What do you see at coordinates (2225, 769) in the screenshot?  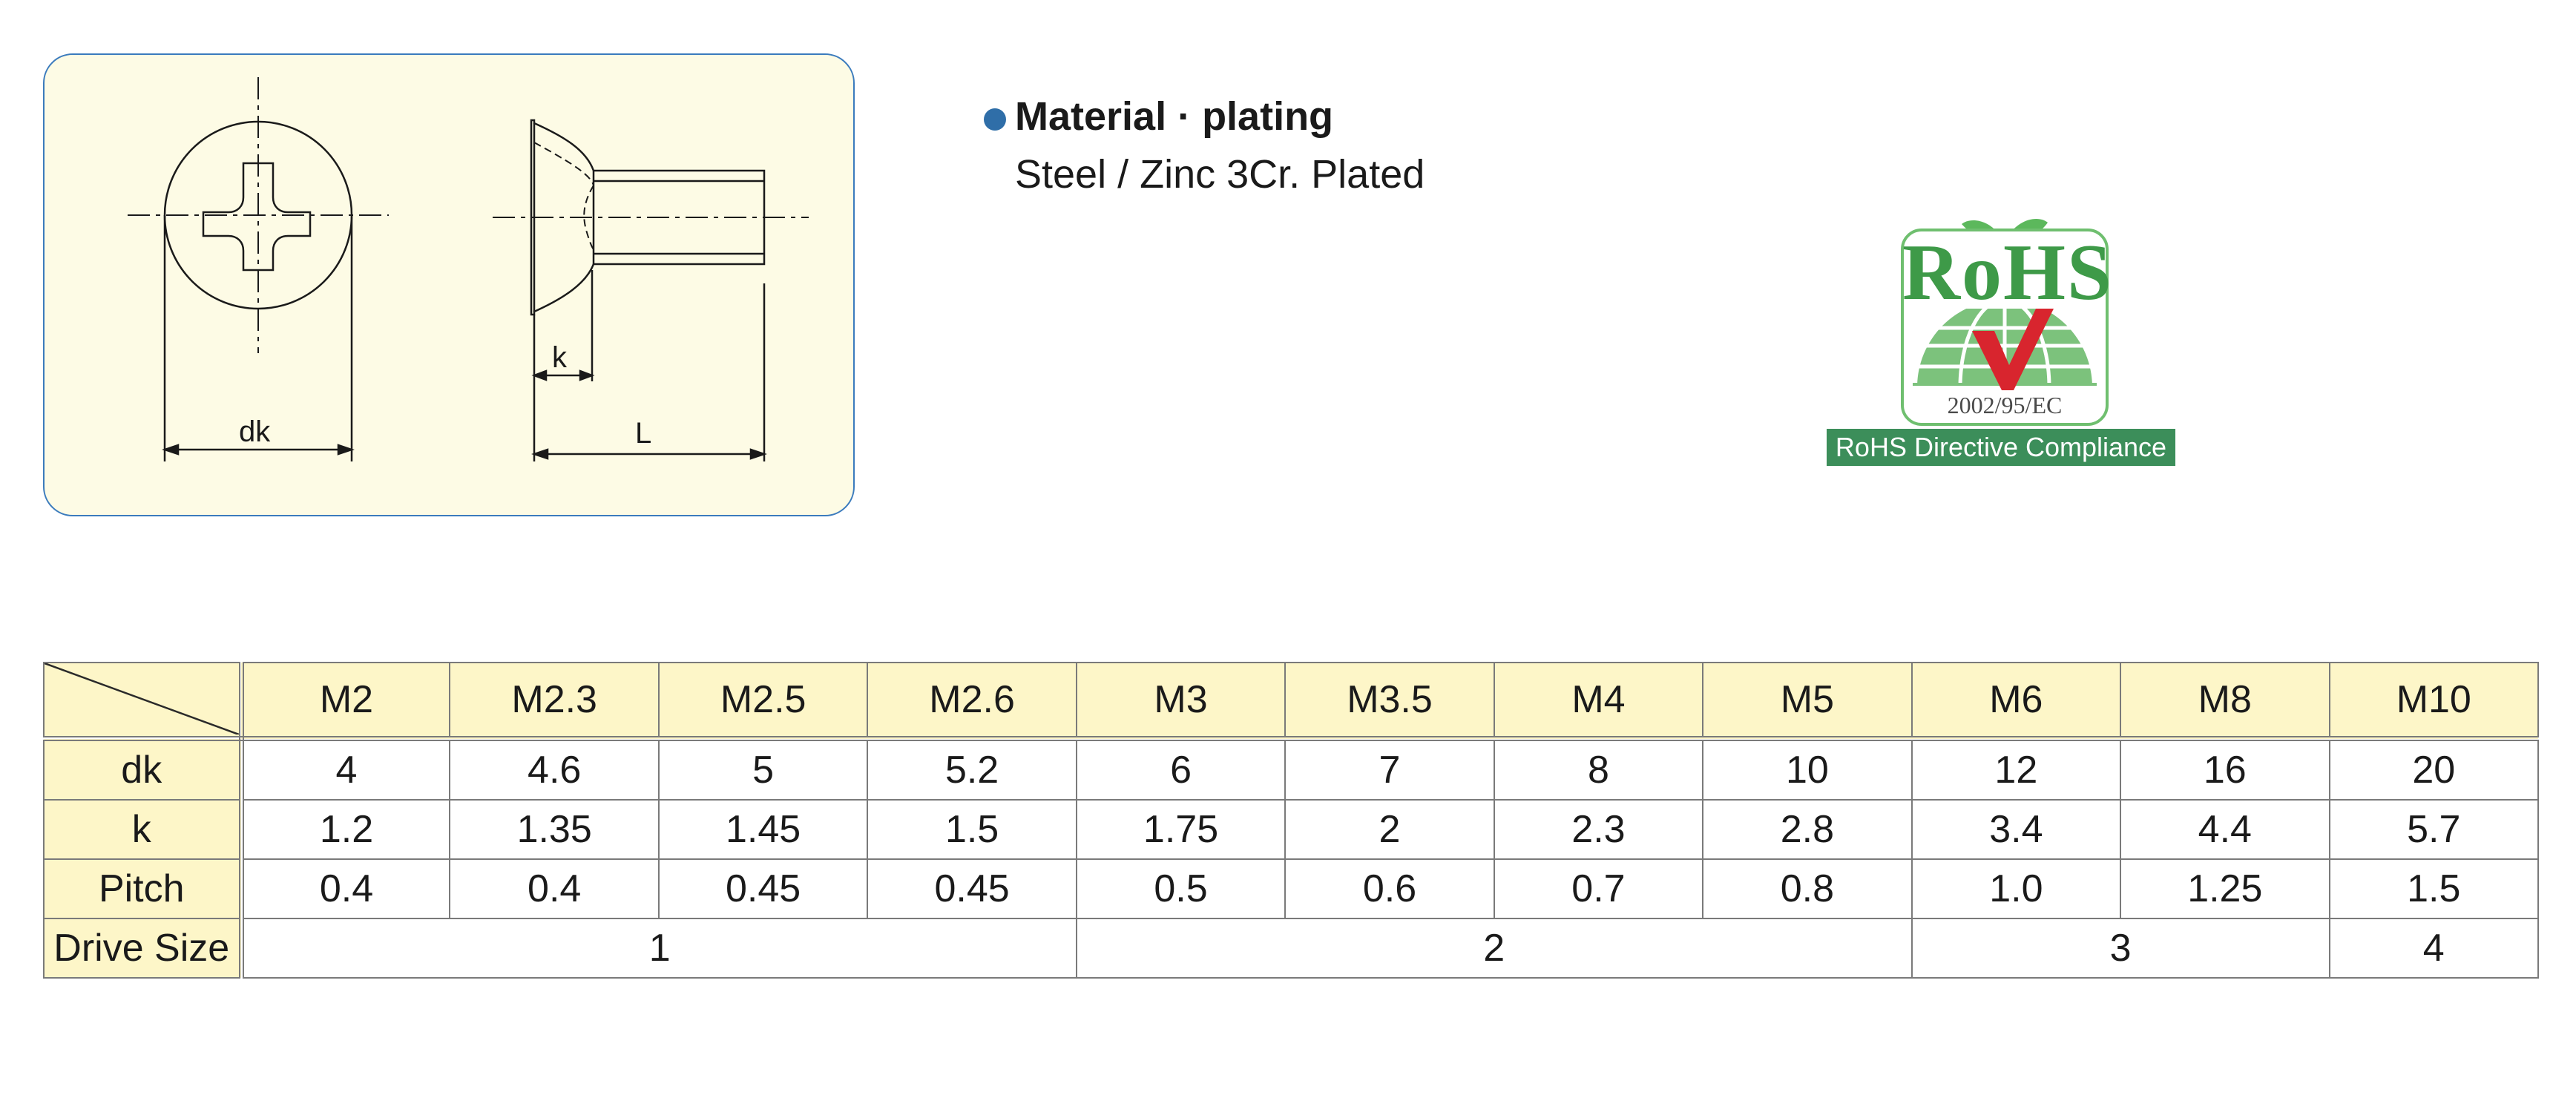 I see `table-cell: 16` at bounding box center [2225, 769].